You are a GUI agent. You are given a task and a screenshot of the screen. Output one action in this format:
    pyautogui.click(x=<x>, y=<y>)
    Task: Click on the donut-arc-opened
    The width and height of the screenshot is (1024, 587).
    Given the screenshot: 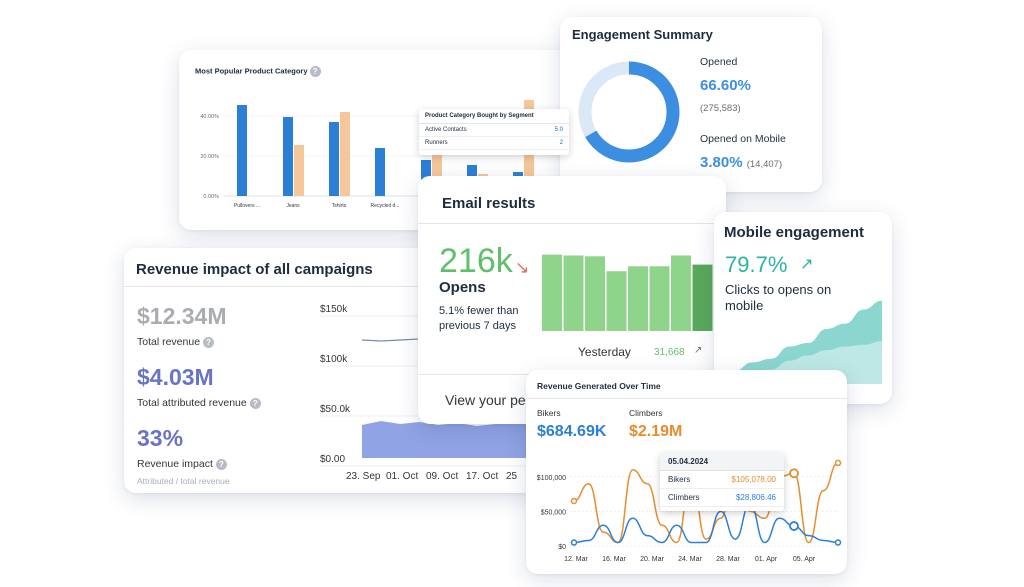 What is the action you would take?
    pyautogui.click(x=629, y=112)
    